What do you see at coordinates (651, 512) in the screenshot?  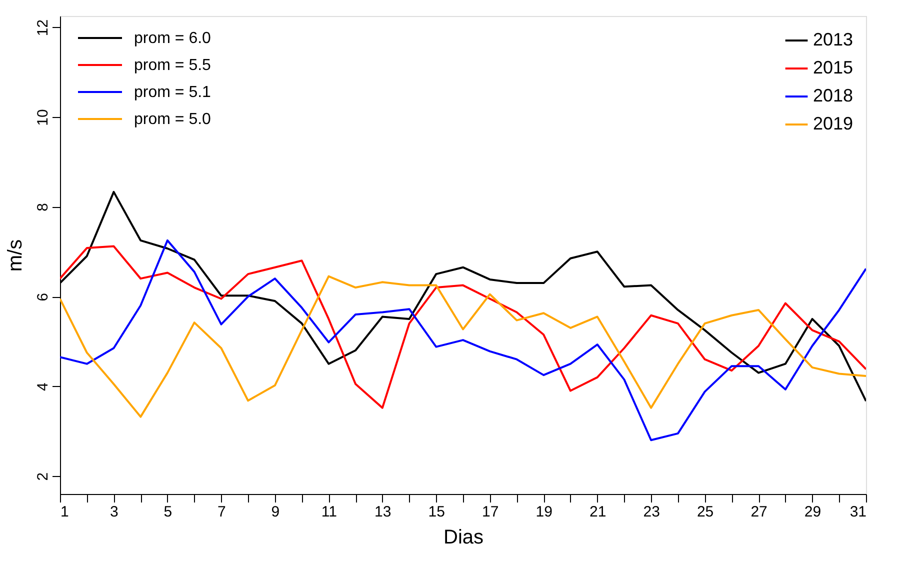 I see `x-tick-label: 23` at bounding box center [651, 512].